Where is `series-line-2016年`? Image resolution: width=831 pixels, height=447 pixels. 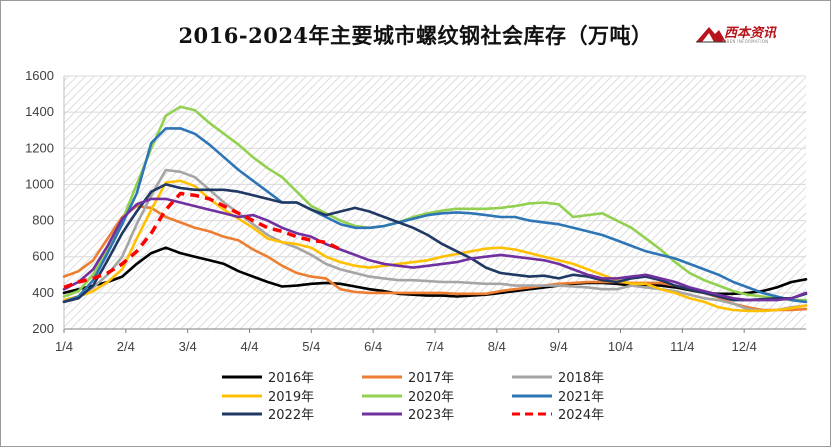
series-line-2016年 is located at coordinates (435, 272).